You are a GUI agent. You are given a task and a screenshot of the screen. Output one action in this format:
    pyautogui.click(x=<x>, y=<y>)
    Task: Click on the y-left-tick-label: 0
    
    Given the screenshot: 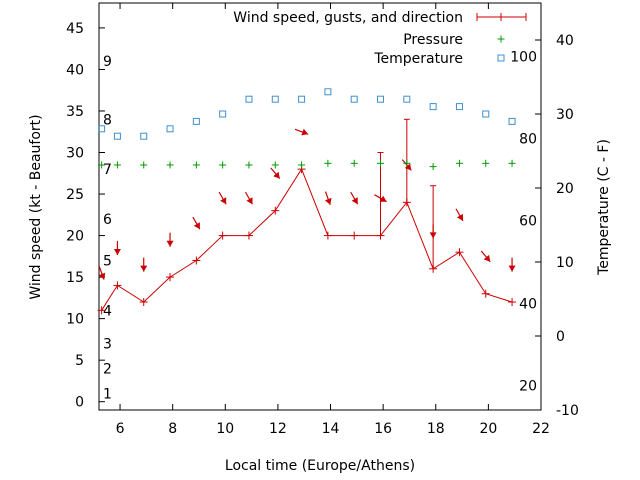 What is the action you would take?
    pyautogui.click(x=79, y=403)
    